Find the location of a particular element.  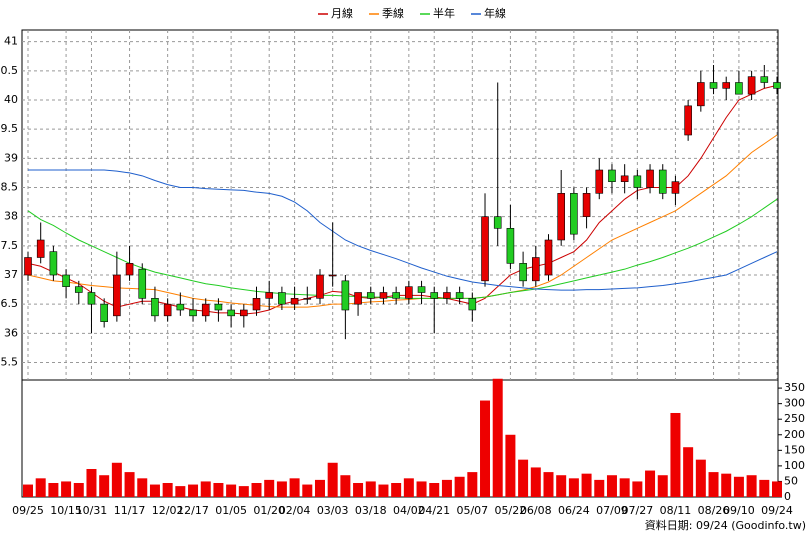

x-tick-label: 10/15 is located at coordinates (66, 510).